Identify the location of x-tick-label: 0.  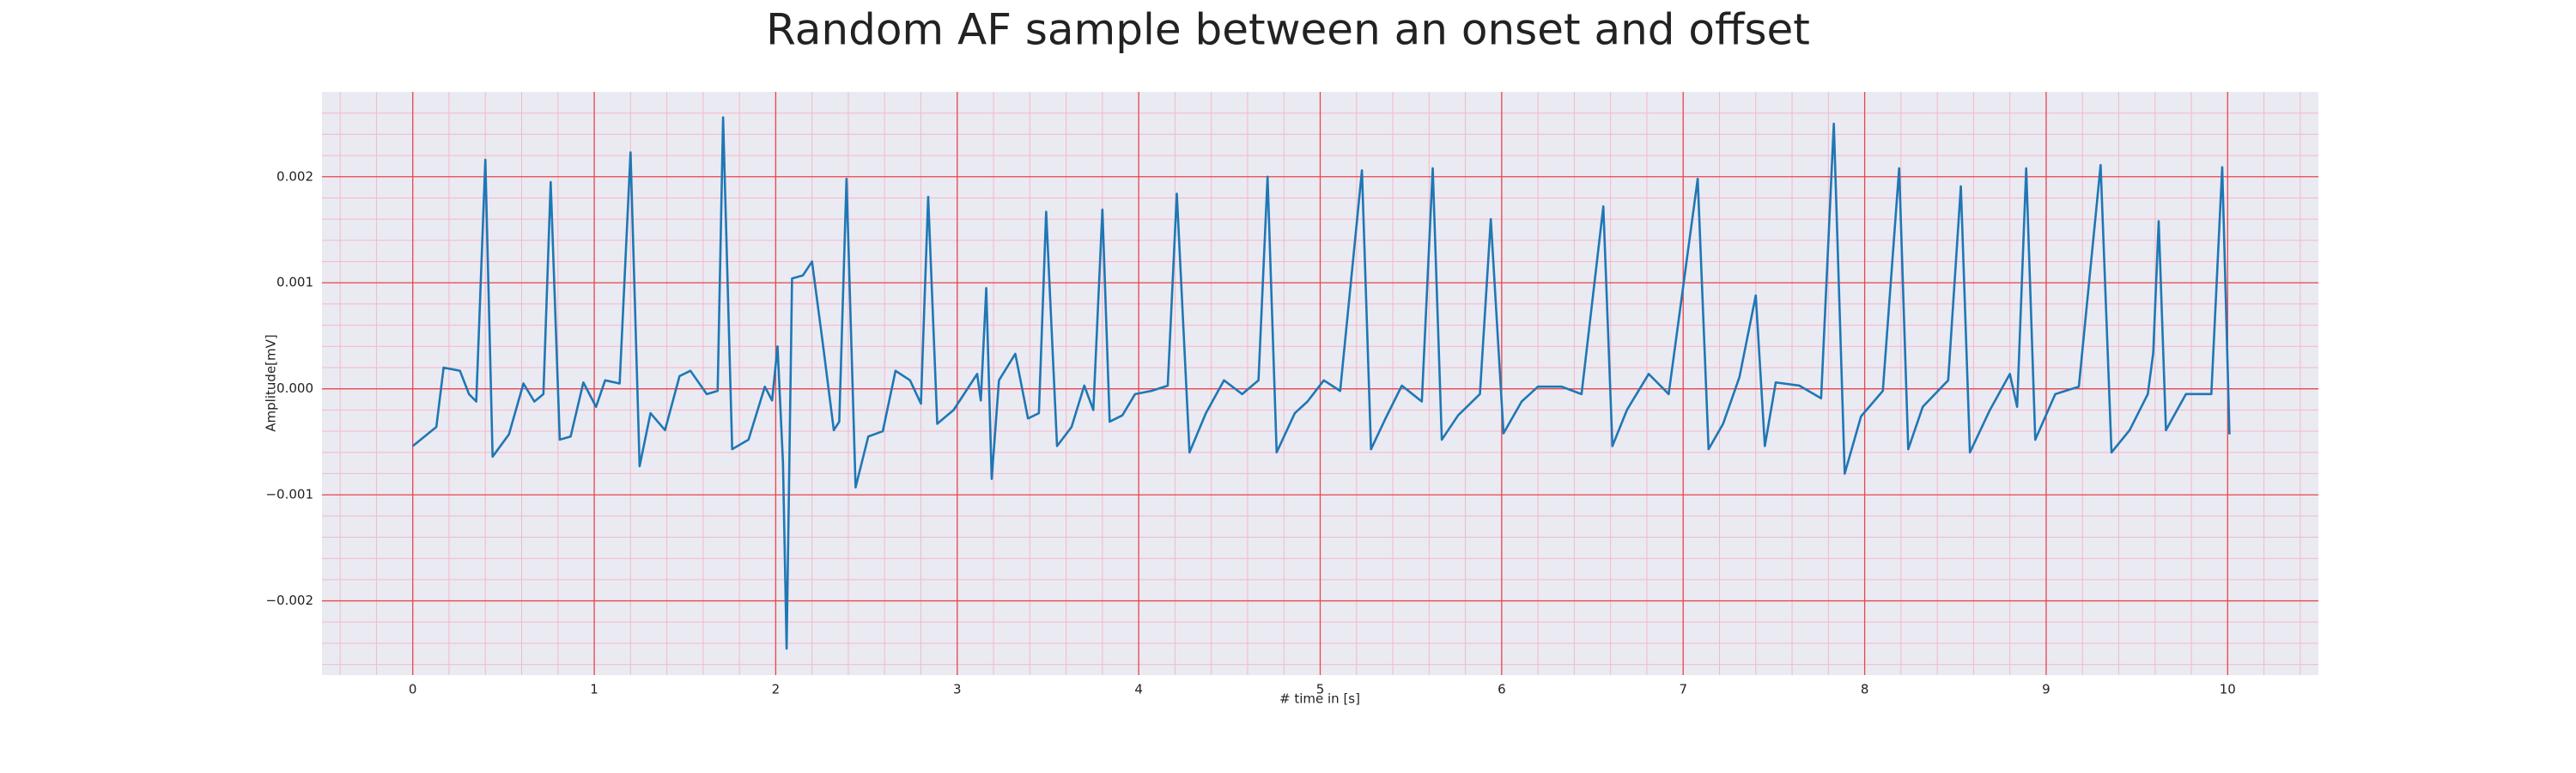
(413, 689).